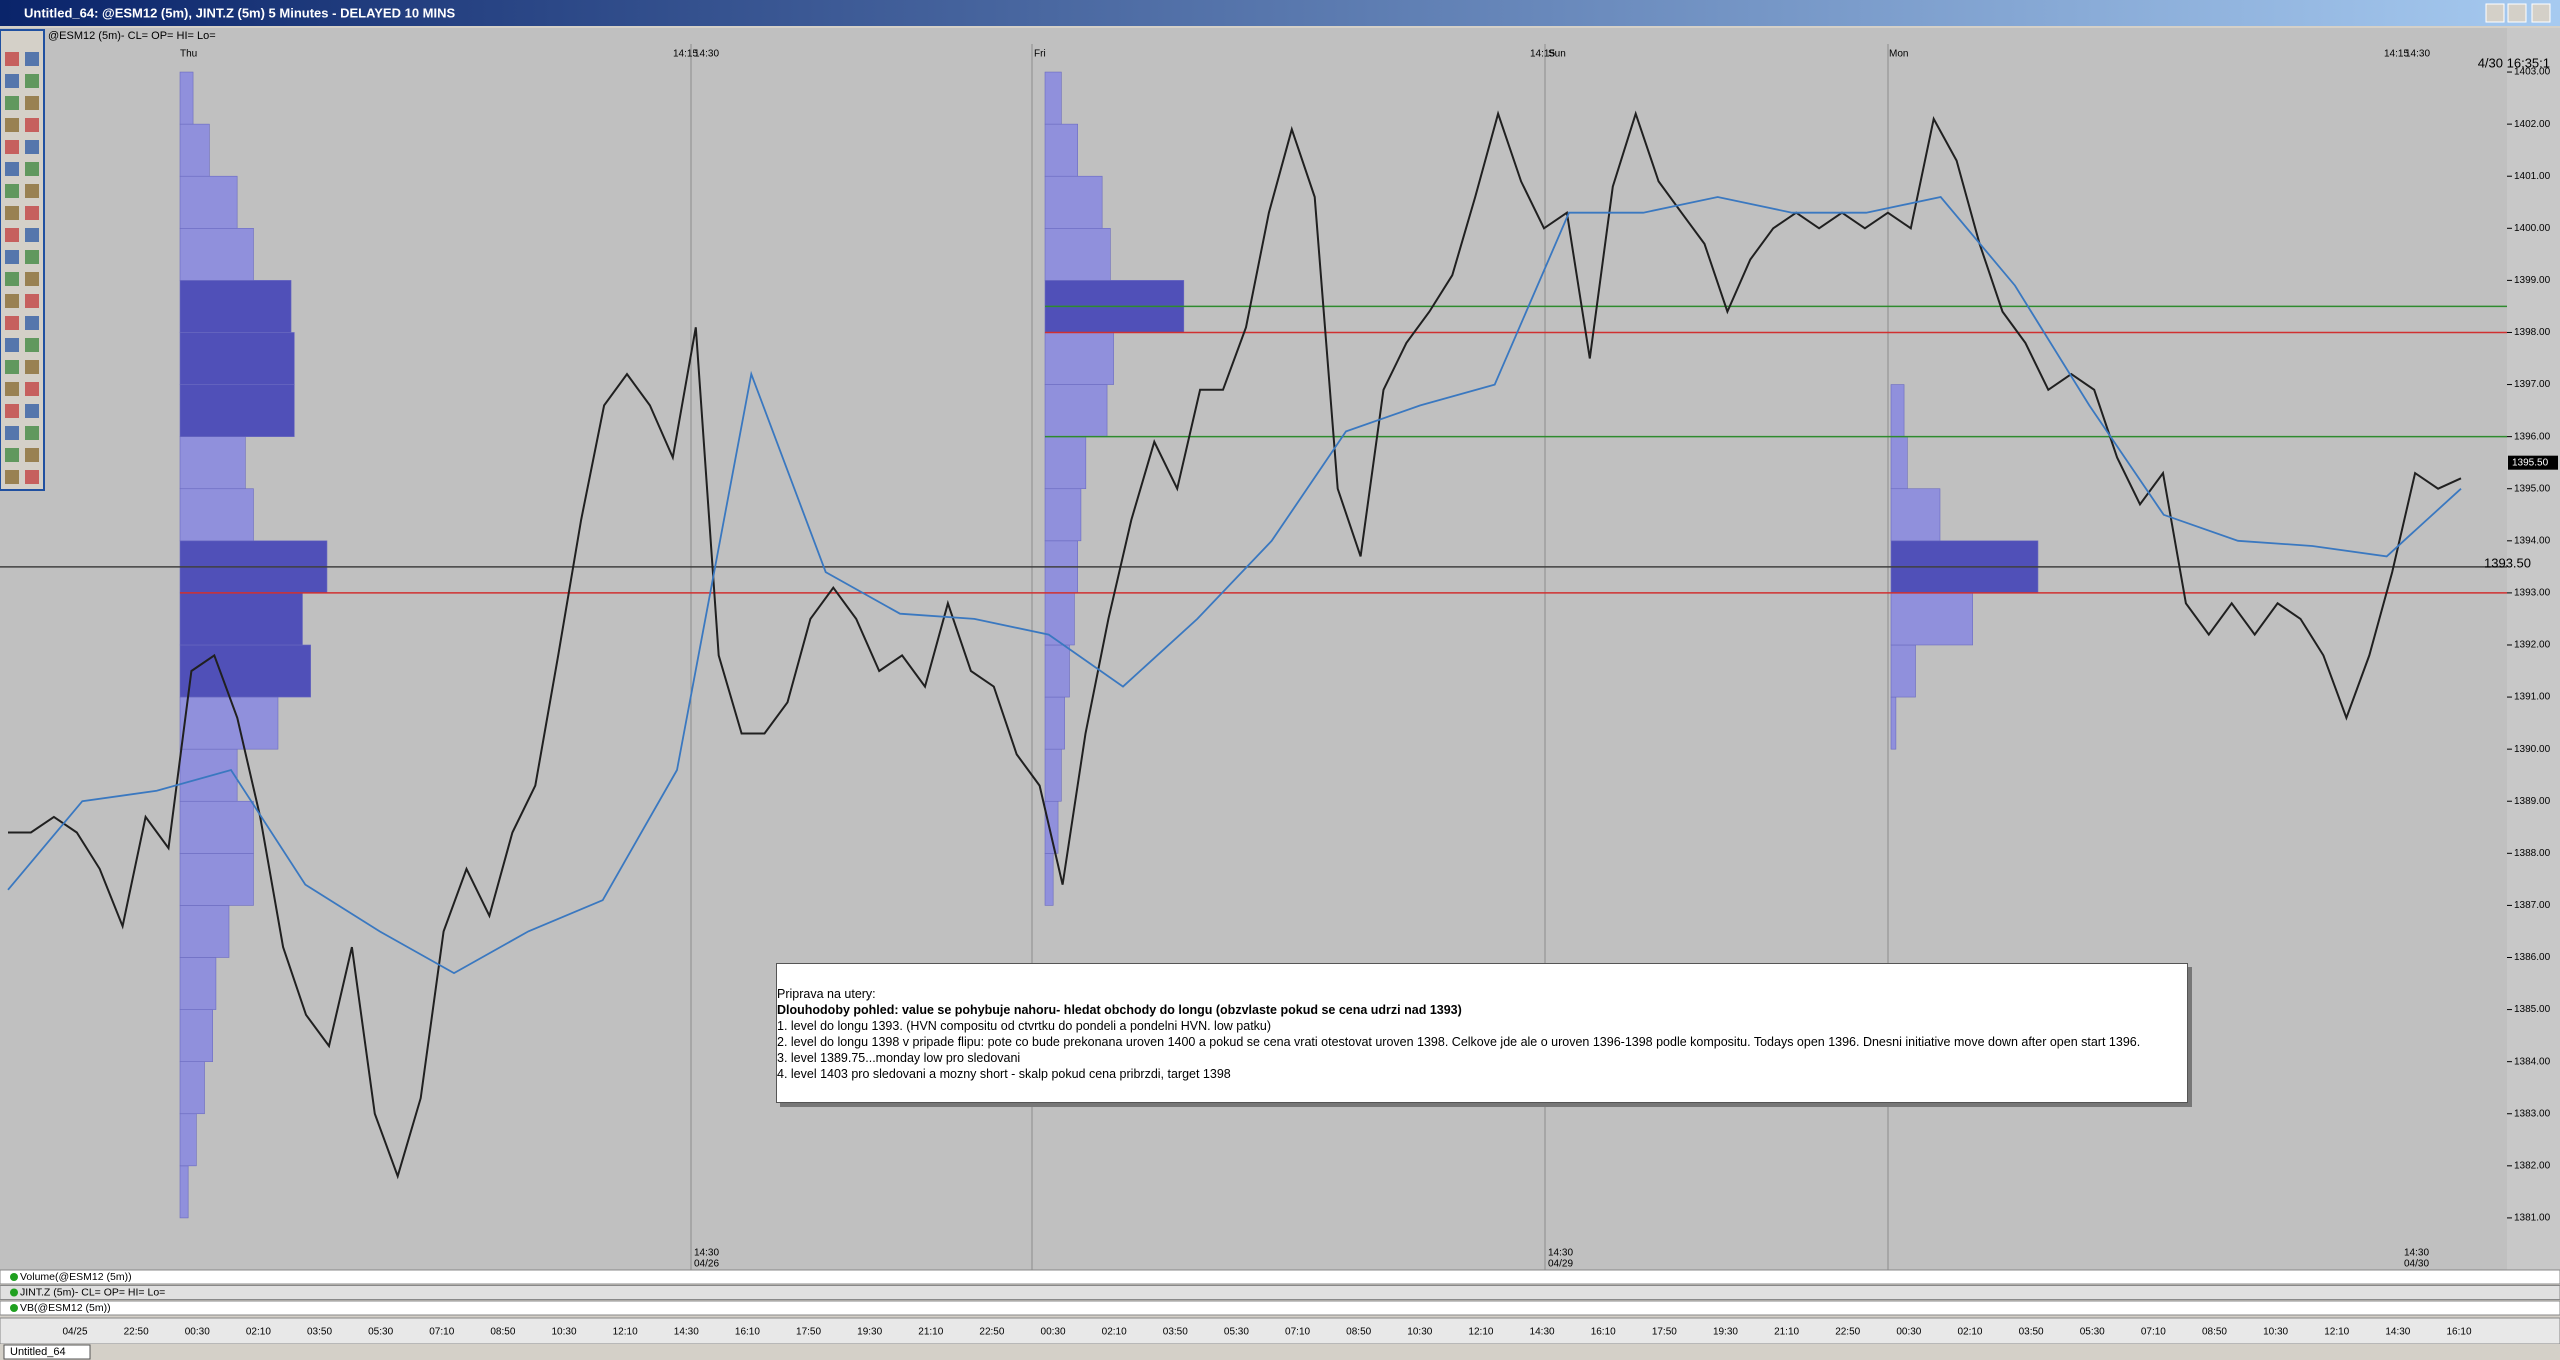  Describe the element at coordinates (2532, 957) in the screenshot. I see `y-tick-label: 1386.00` at that location.